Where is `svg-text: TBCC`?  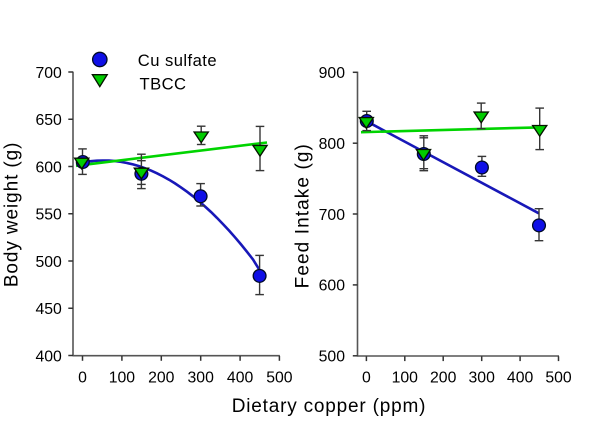 svg-text: TBCC is located at coordinates (163, 83).